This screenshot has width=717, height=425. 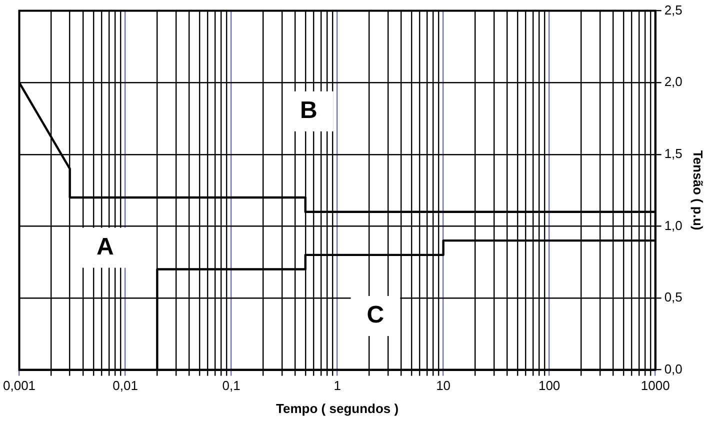 What do you see at coordinates (125, 386) in the screenshot?
I see `x-tick-label: 0,01` at bounding box center [125, 386].